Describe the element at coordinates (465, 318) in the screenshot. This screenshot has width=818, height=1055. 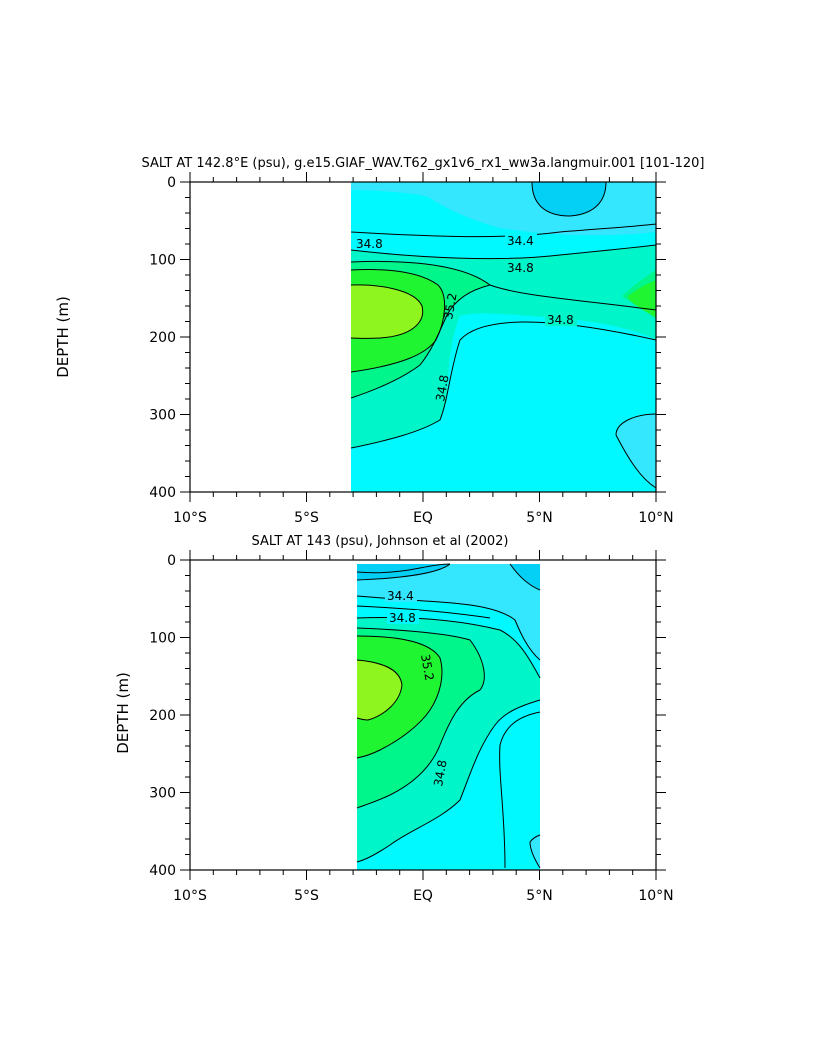
I see `contour-labels: 34.8 34.4 34.8 35.2 34.8 34.8` at that location.